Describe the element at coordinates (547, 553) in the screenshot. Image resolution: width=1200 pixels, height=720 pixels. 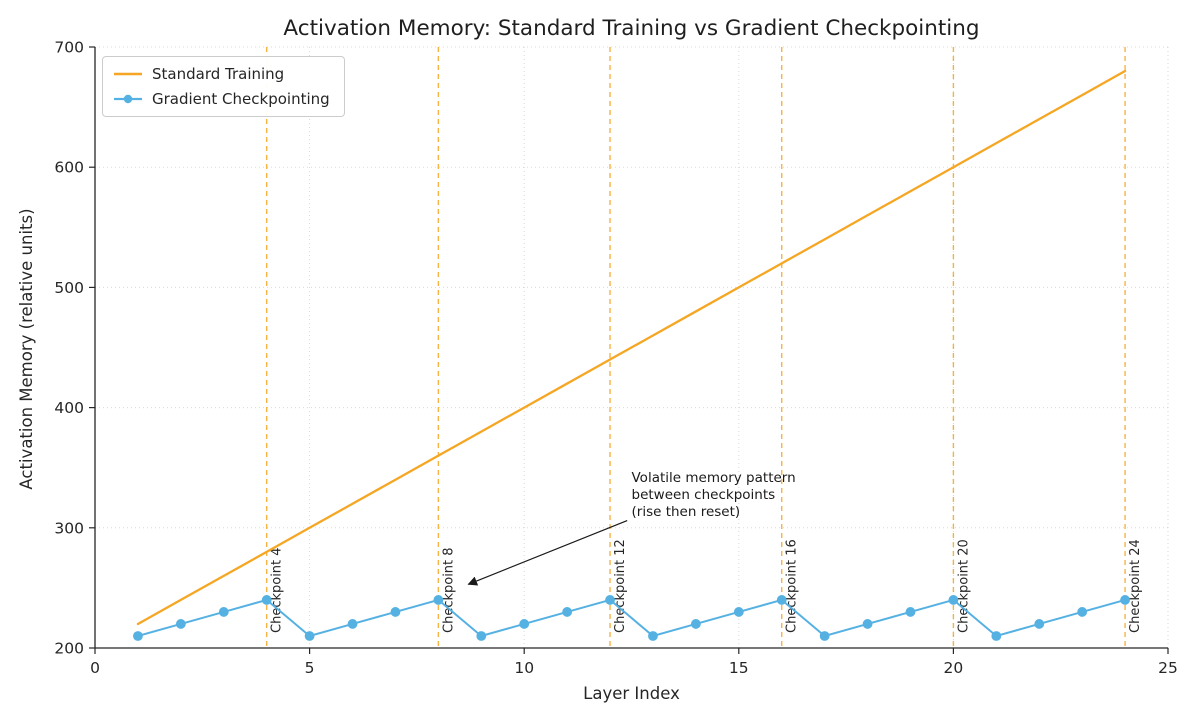
I see `annotation-arrow` at that location.